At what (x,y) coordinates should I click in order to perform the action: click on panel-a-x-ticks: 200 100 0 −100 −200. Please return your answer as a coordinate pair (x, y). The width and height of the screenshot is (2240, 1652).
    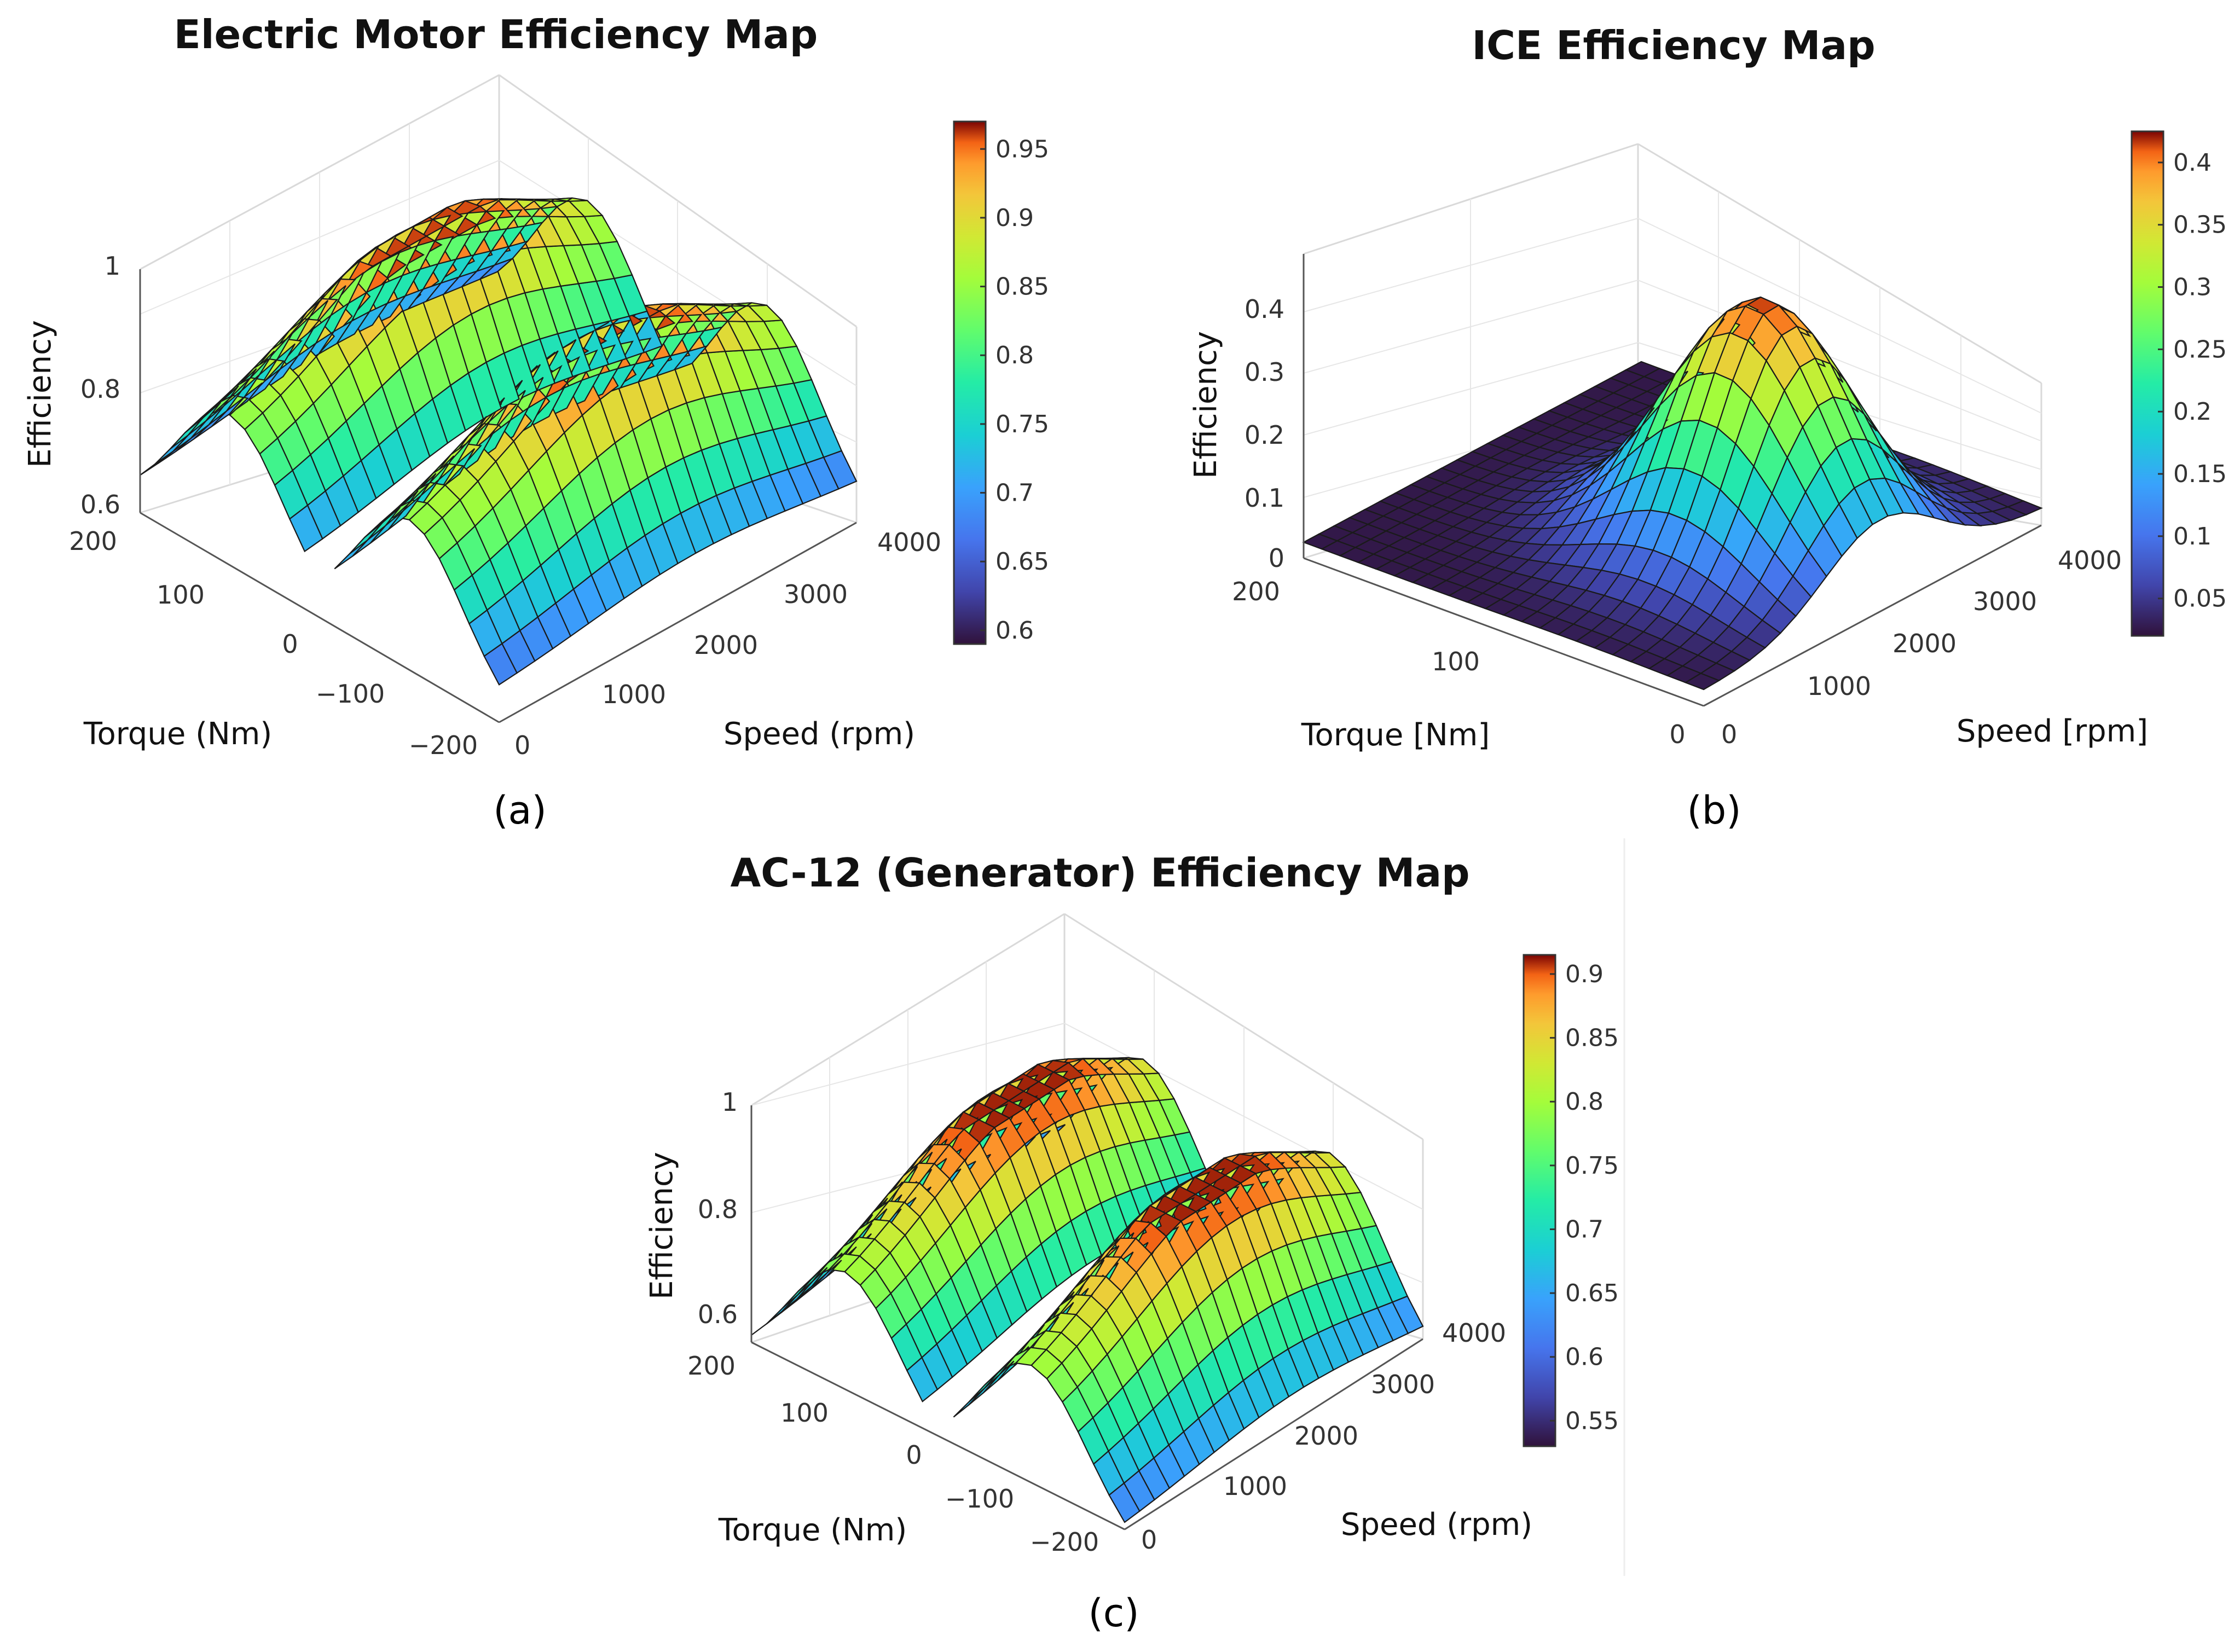
    Looking at the image, I should click on (273, 643).